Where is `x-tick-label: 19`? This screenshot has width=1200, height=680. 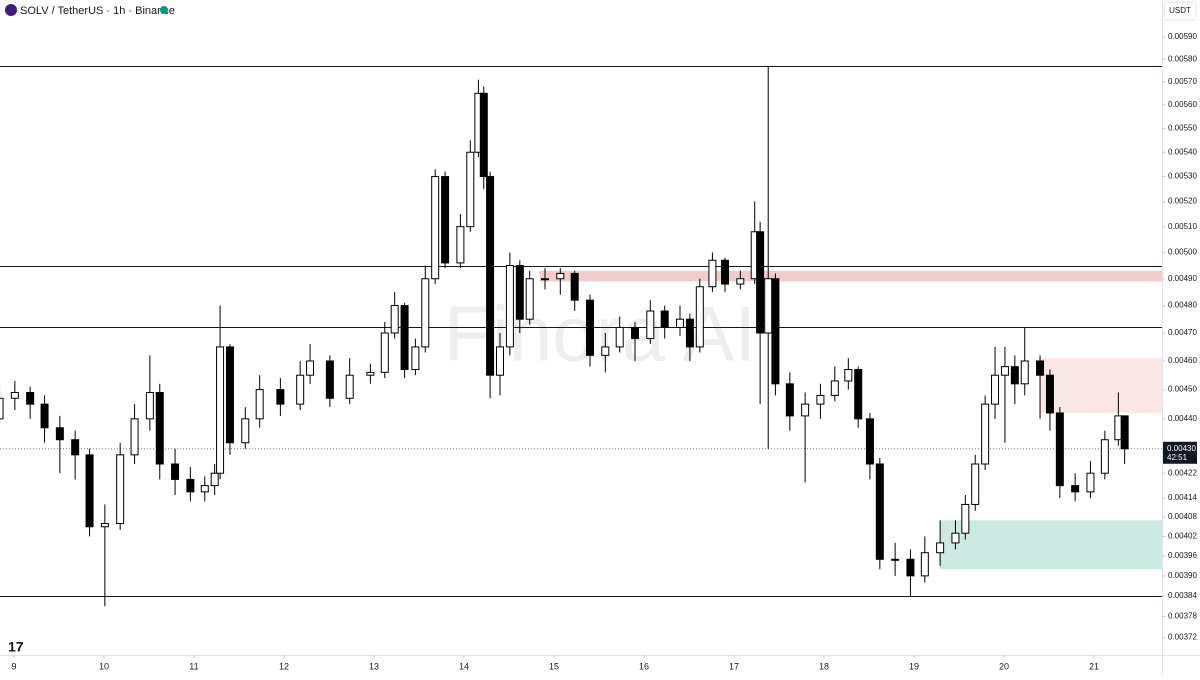 x-tick-label: 19 is located at coordinates (914, 666).